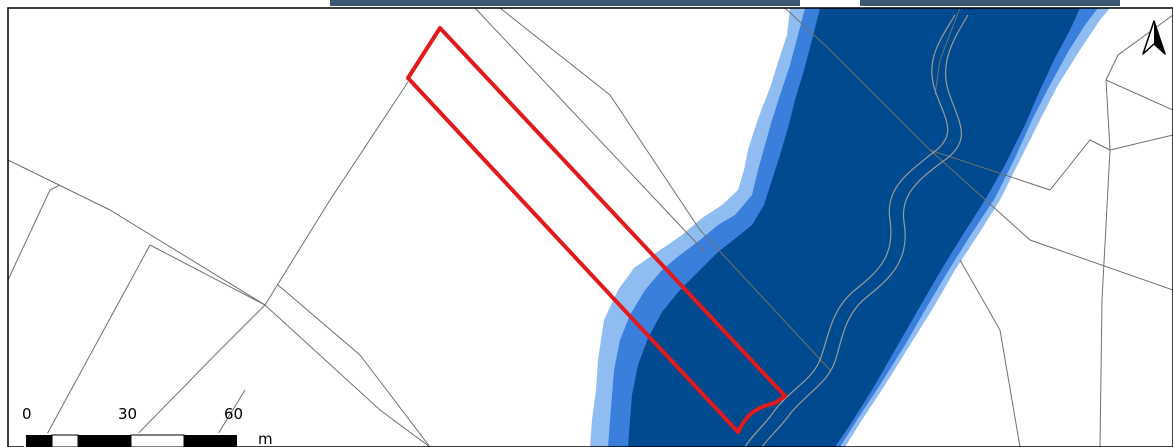 Image resolution: width=1173 pixels, height=447 pixels. What do you see at coordinates (27, 414) in the screenshot?
I see `scale-tick-0: 0` at bounding box center [27, 414].